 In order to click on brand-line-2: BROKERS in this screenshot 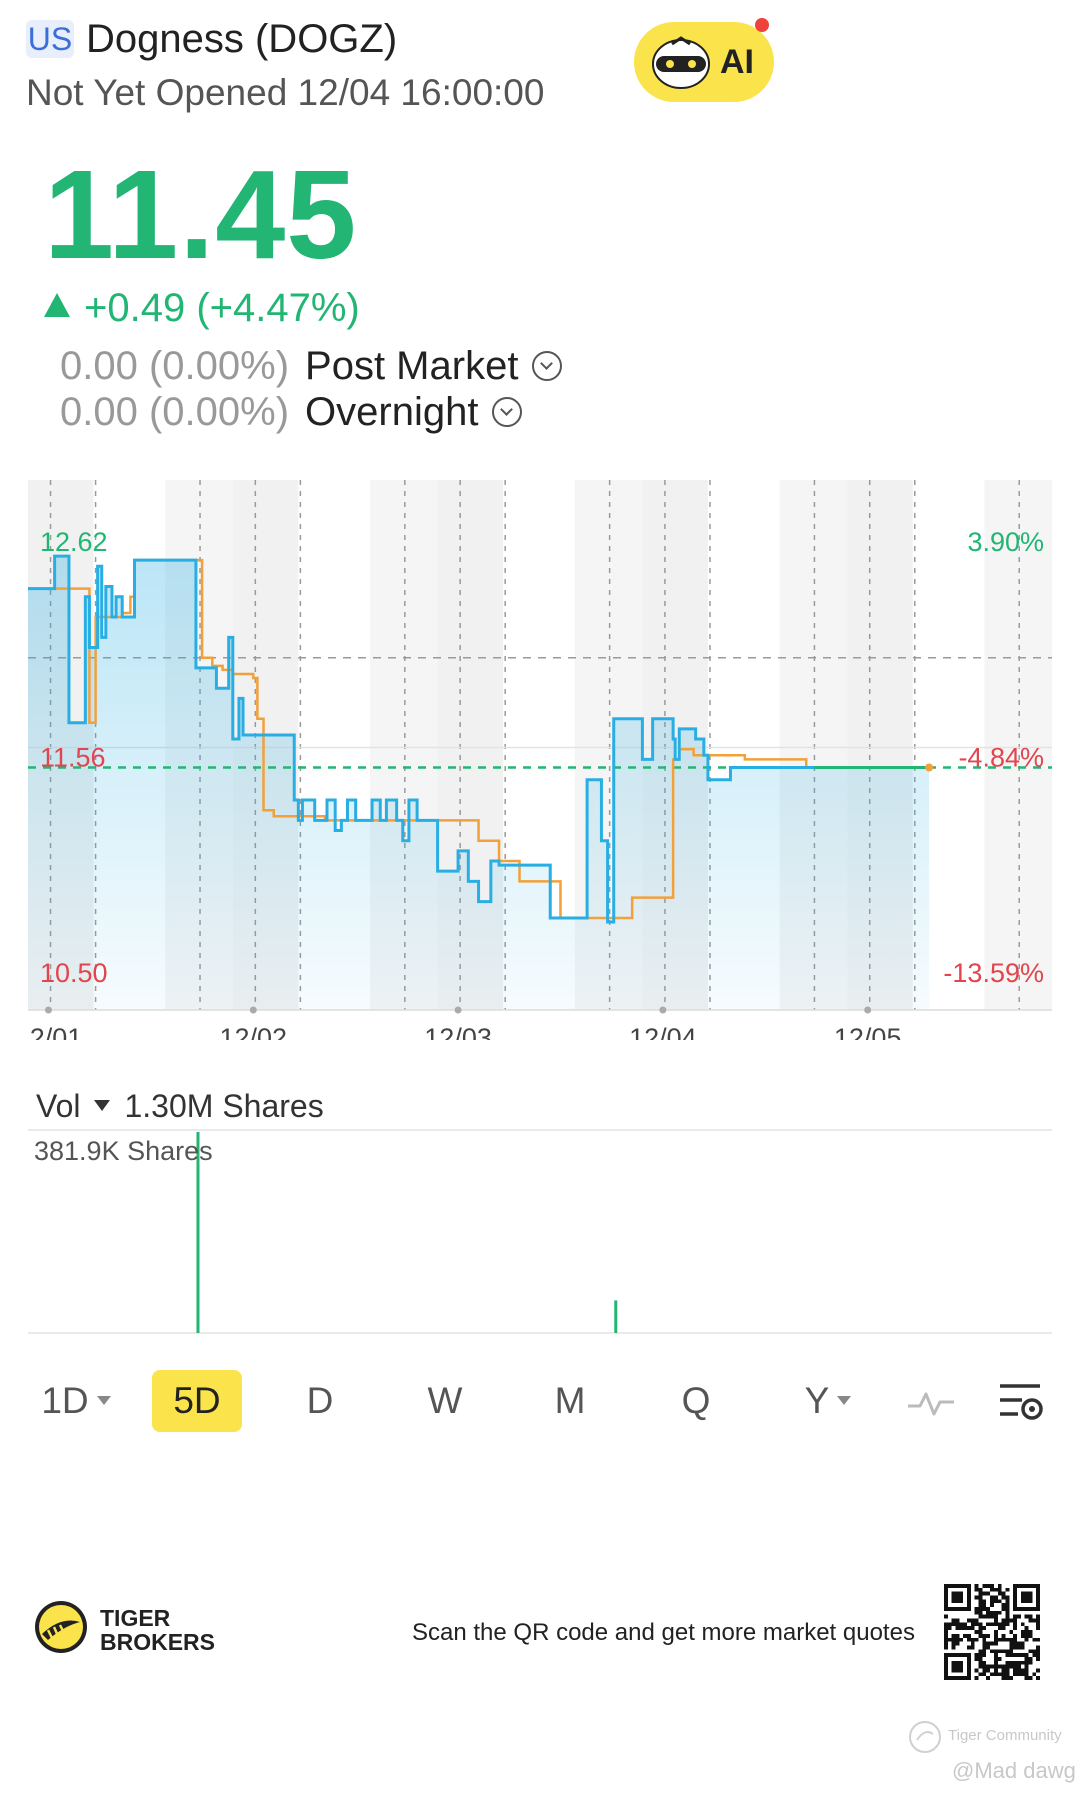, I will do `click(158, 1642)`.